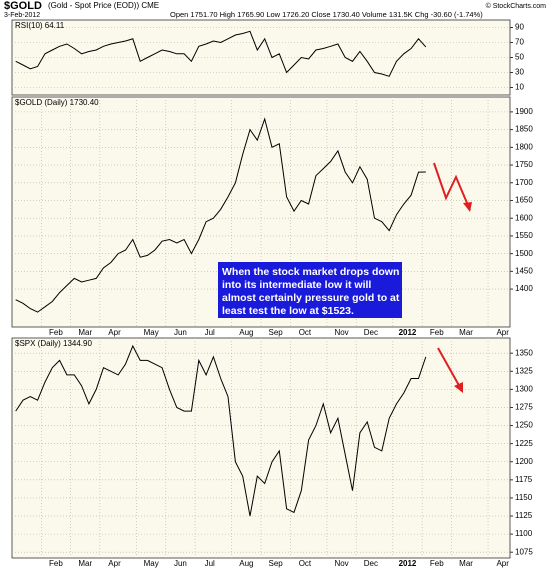  What do you see at coordinates (516, 6) in the screenshot?
I see `credit: © StockCharts.com` at bounding box center [516, 6].